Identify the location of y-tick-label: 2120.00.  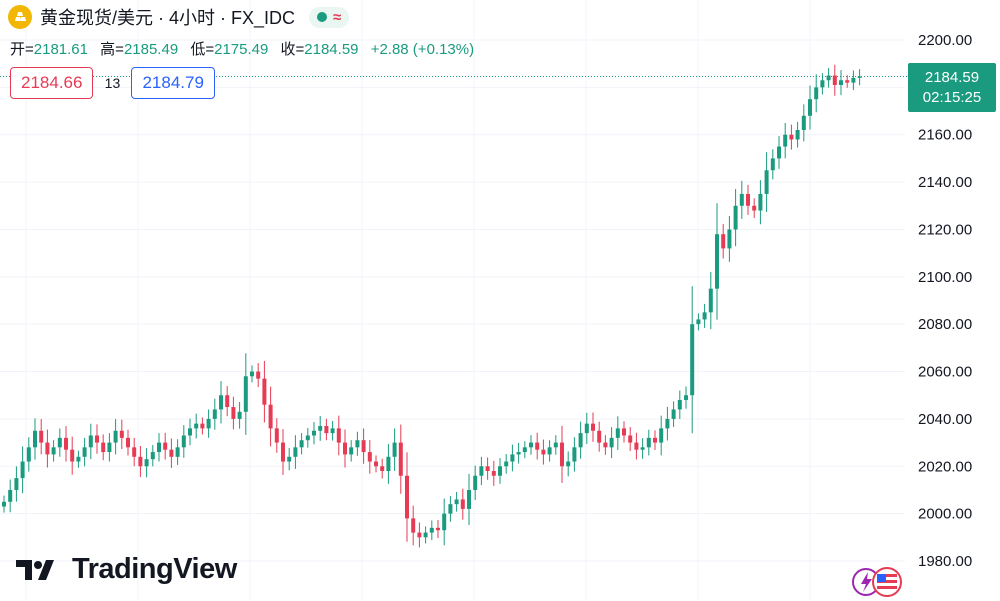
(945, 229).